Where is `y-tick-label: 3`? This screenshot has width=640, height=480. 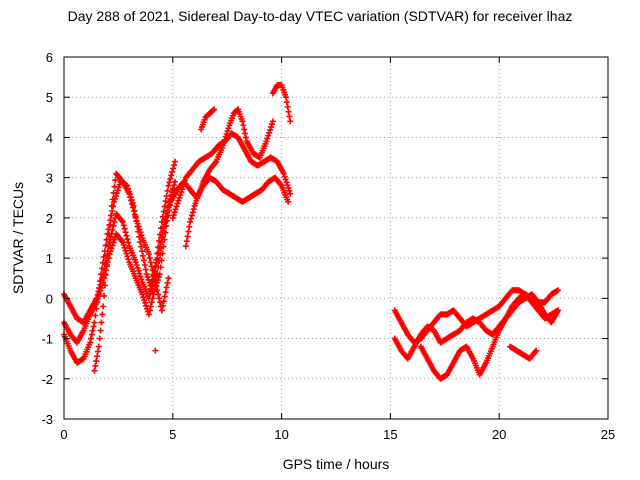 y-tick-label: 3 is located at coordinates (49, 178).